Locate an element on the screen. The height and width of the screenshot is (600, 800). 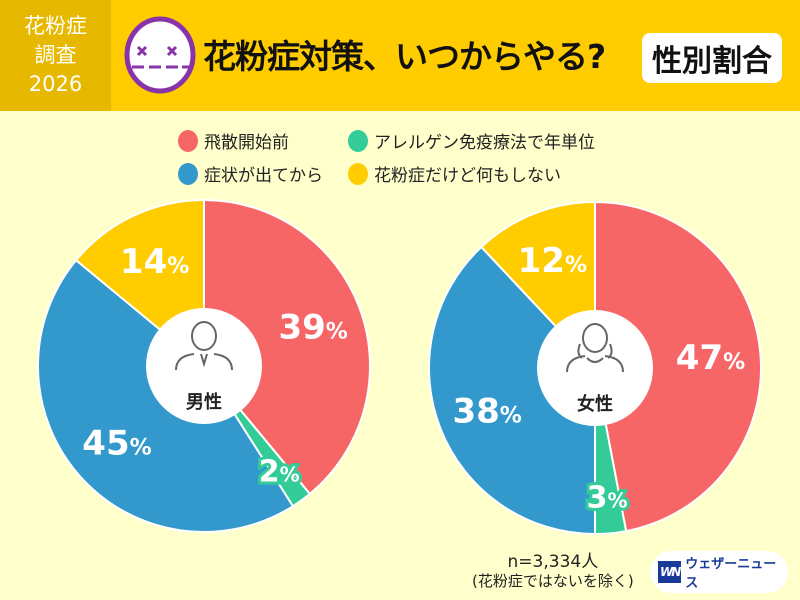
dizzy-face-icon is located at coordinates (160, 55).